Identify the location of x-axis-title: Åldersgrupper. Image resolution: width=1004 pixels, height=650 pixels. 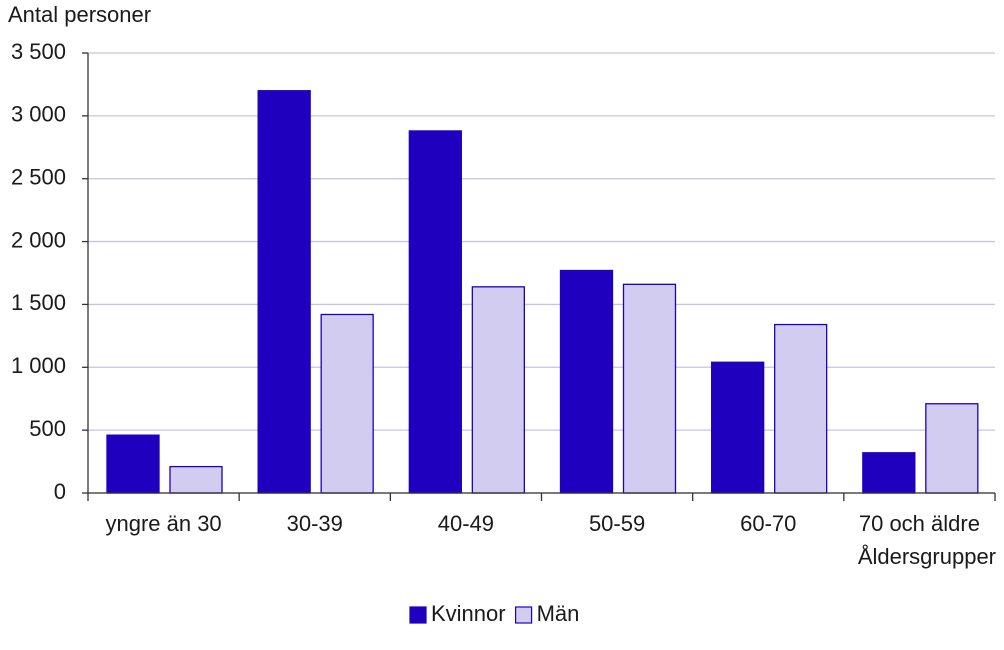
(927, 556).